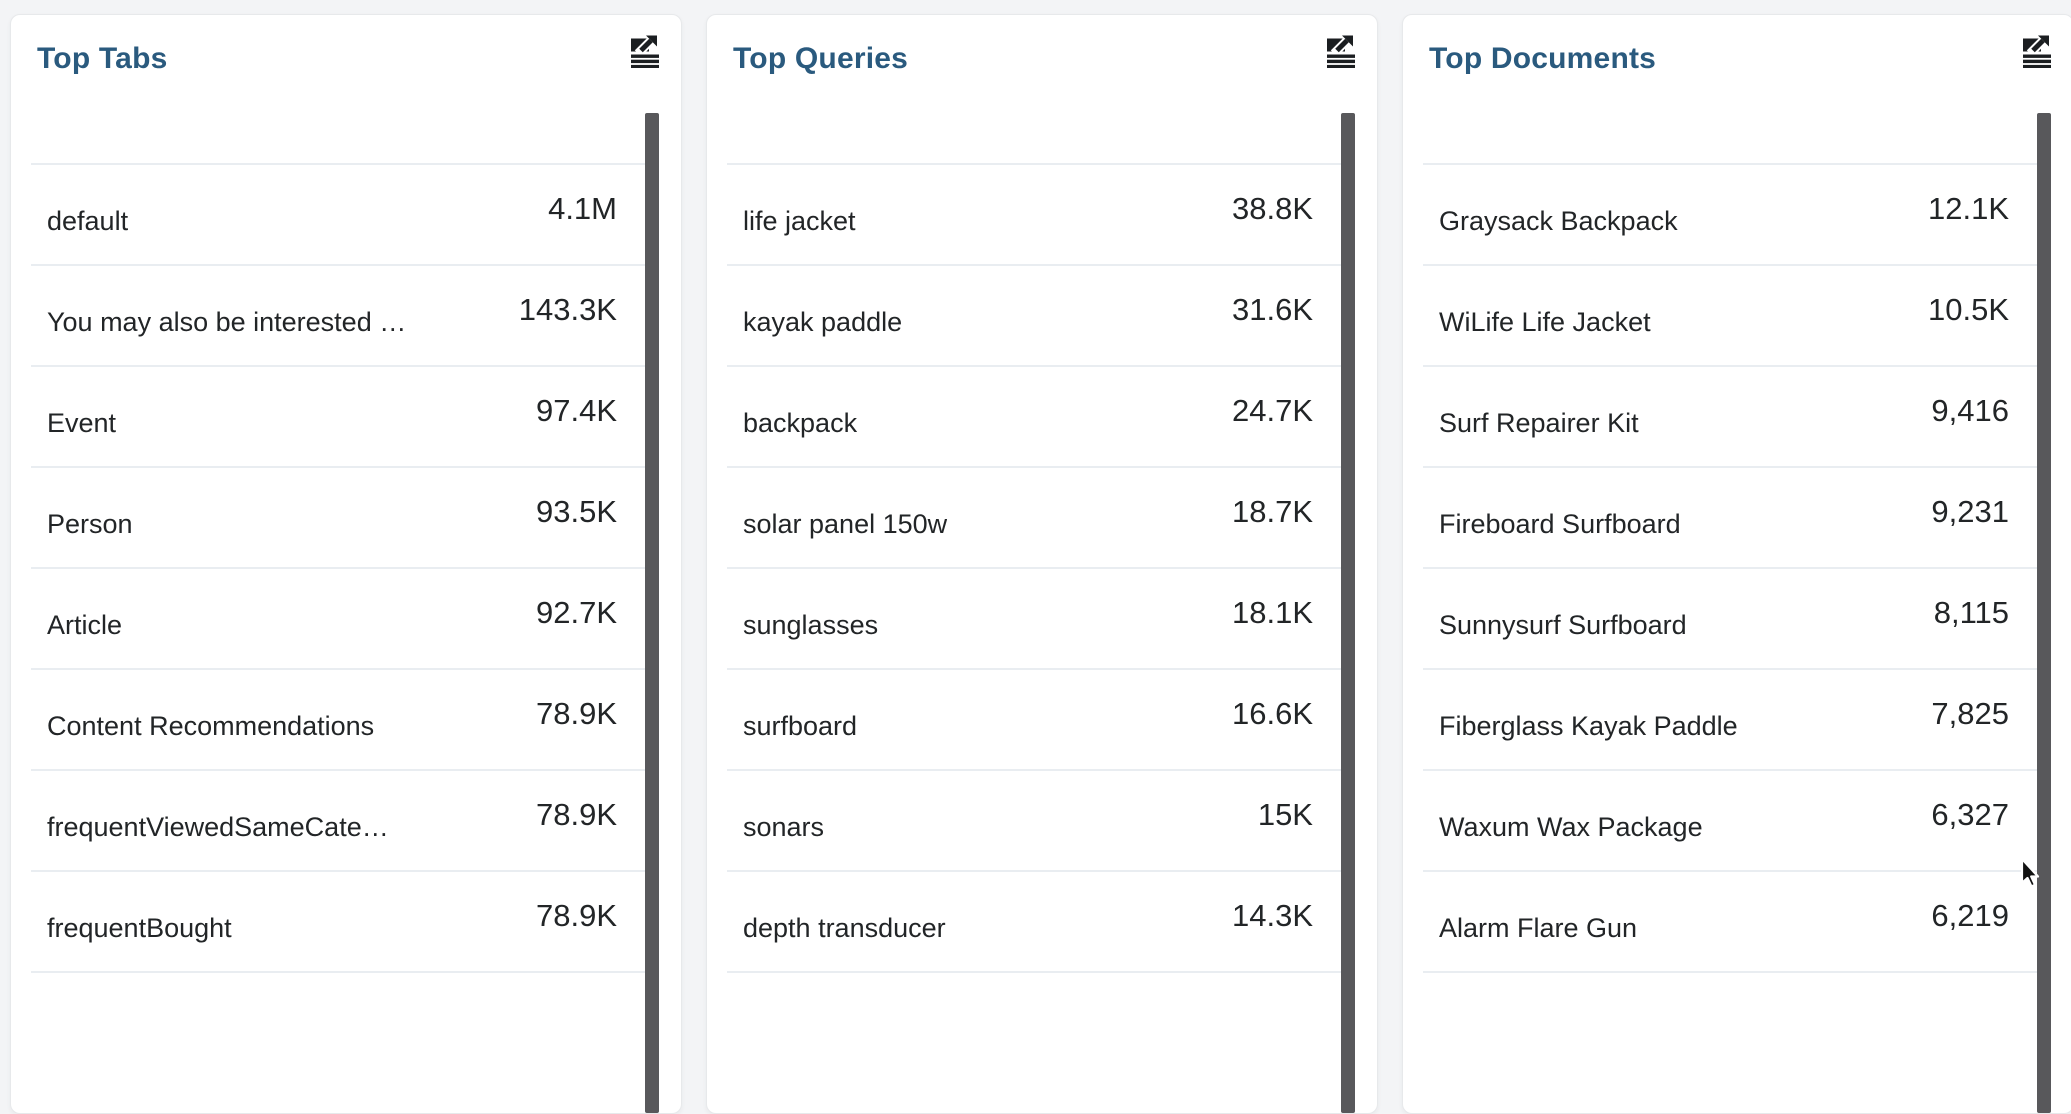 The image size is (2071, 1114). What do you see at coordinates (576, 612) in the screenshot?
I see `item-value: 92.7K` at bounding box center [576, 612].